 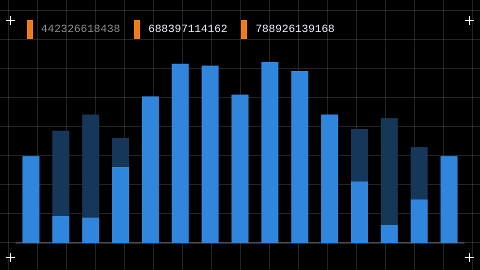 I want to click on text: 788926139168, so click(x=295, y=30).